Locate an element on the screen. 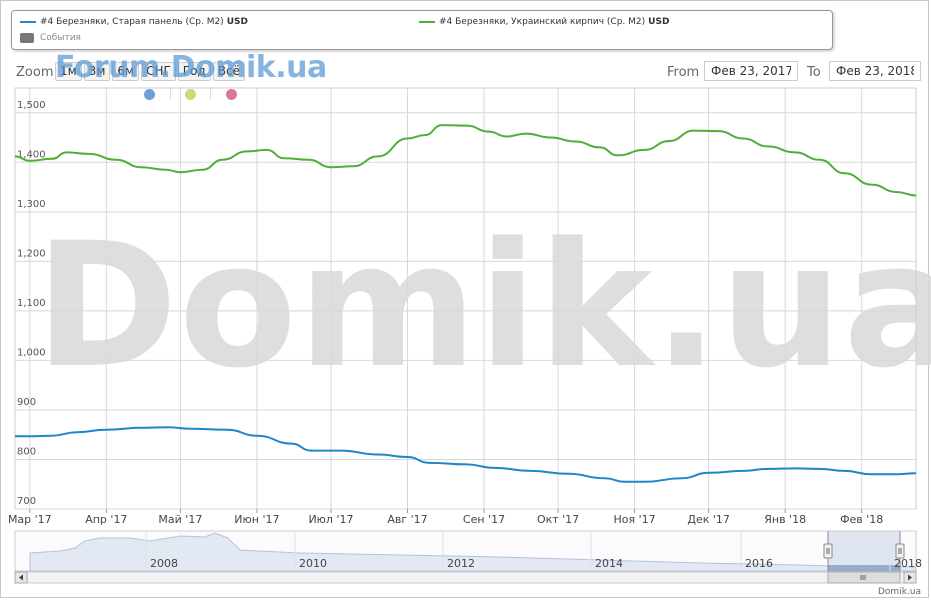 This screenshot has height=600, width=931. footer-brand: Domik.ua is located at coordinates (899, 592).